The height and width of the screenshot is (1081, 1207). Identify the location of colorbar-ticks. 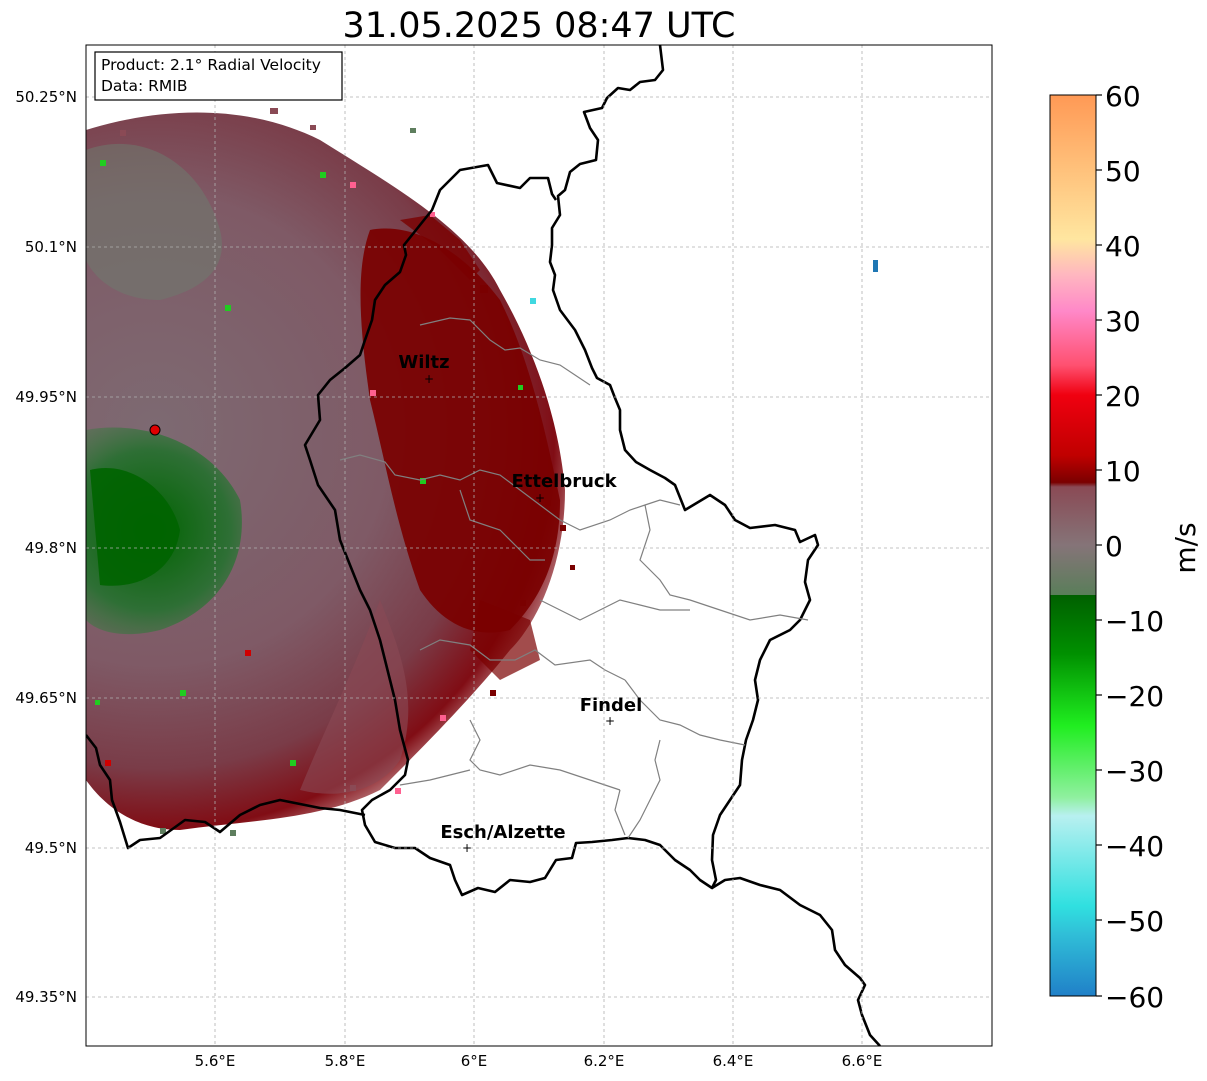
(1099, 545).